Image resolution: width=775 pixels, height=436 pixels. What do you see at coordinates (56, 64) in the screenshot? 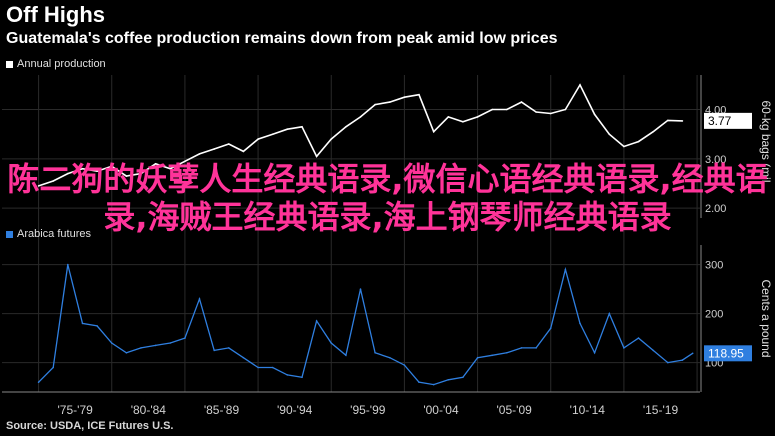
I see `legend-production: Annual production` at bounding box center [56, 64].